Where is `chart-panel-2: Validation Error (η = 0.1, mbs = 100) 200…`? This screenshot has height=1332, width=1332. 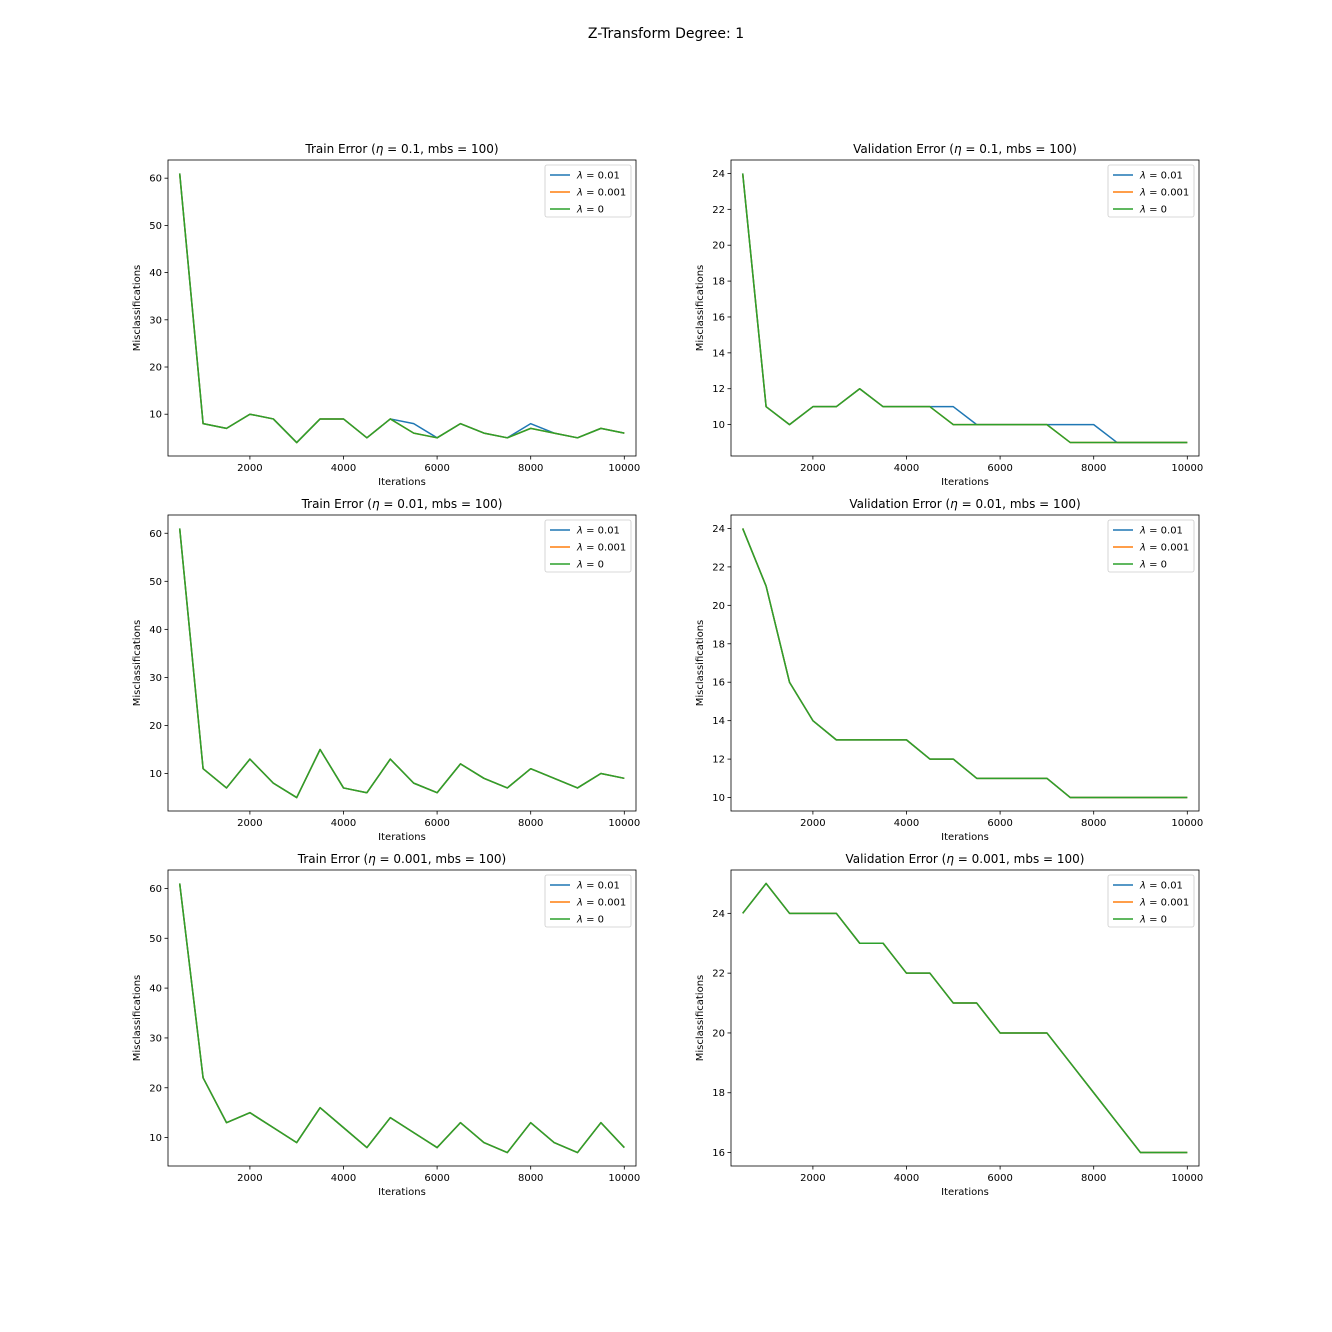
chart-panel-2: Validation Error (η = 0.1, mbs = 100) 200… is located at coordinates (949, 315).